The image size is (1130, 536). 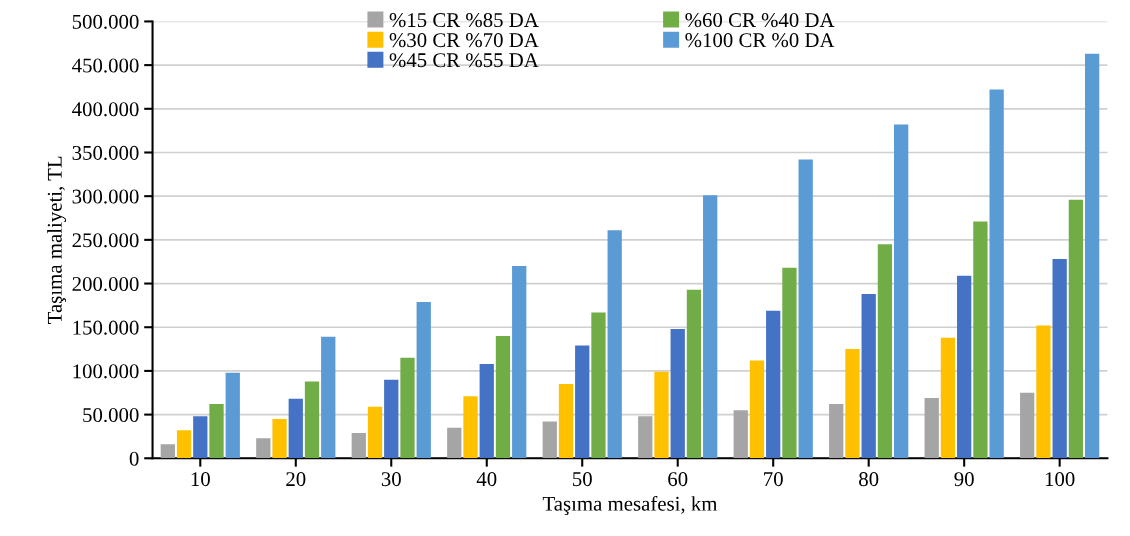 What do you see at coordinates (760, 20) in the screenshot?
I see `legend-label: %60 CR %40 DA` at bounding box center [760, 20].